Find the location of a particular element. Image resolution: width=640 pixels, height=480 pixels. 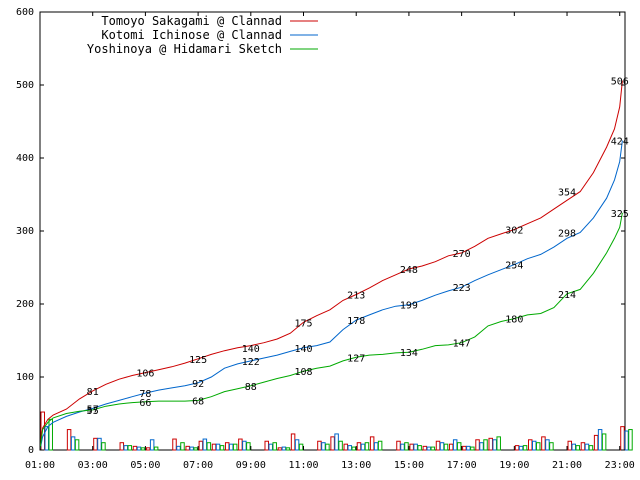

y-tick-label: 200 is located at coordinates (25, 304).